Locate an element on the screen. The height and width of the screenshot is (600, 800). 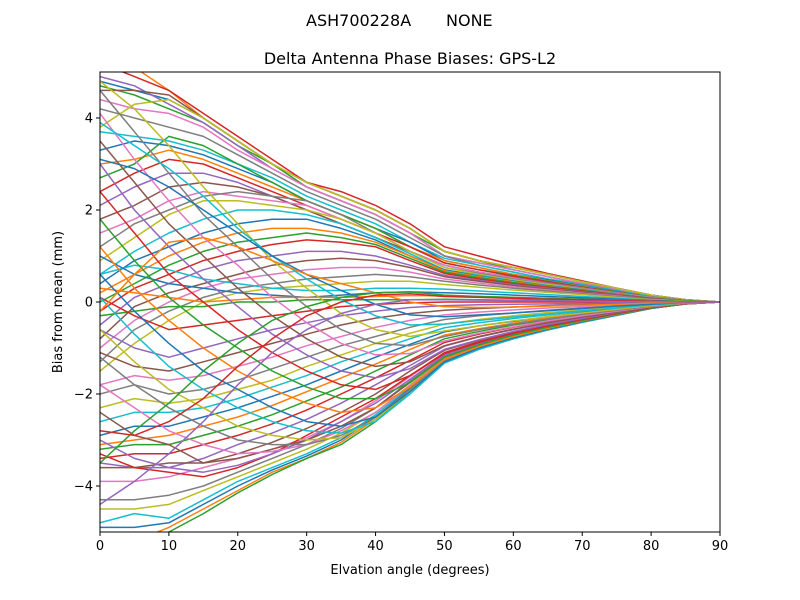
x-tick-label: 50 is located at coordinates (444, 546).